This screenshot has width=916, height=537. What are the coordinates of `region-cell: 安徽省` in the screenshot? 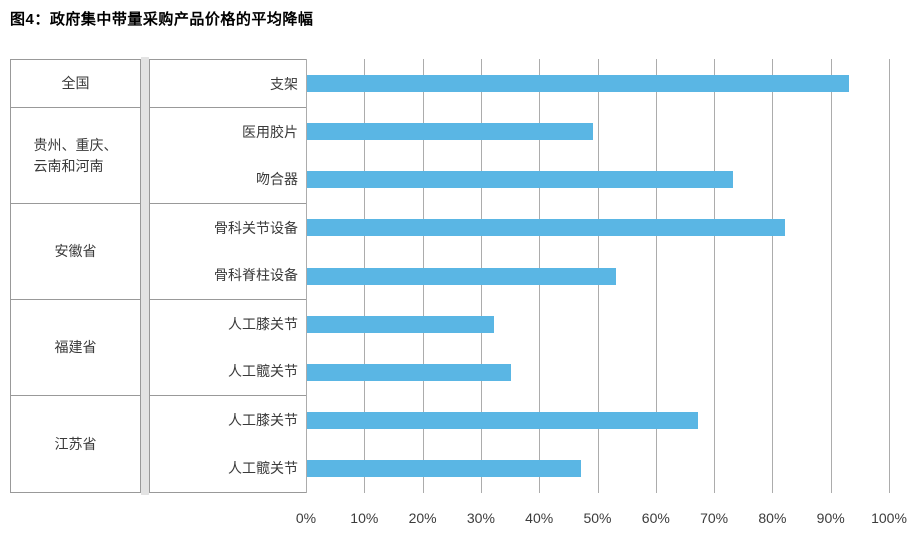 It's located at (75, 252).